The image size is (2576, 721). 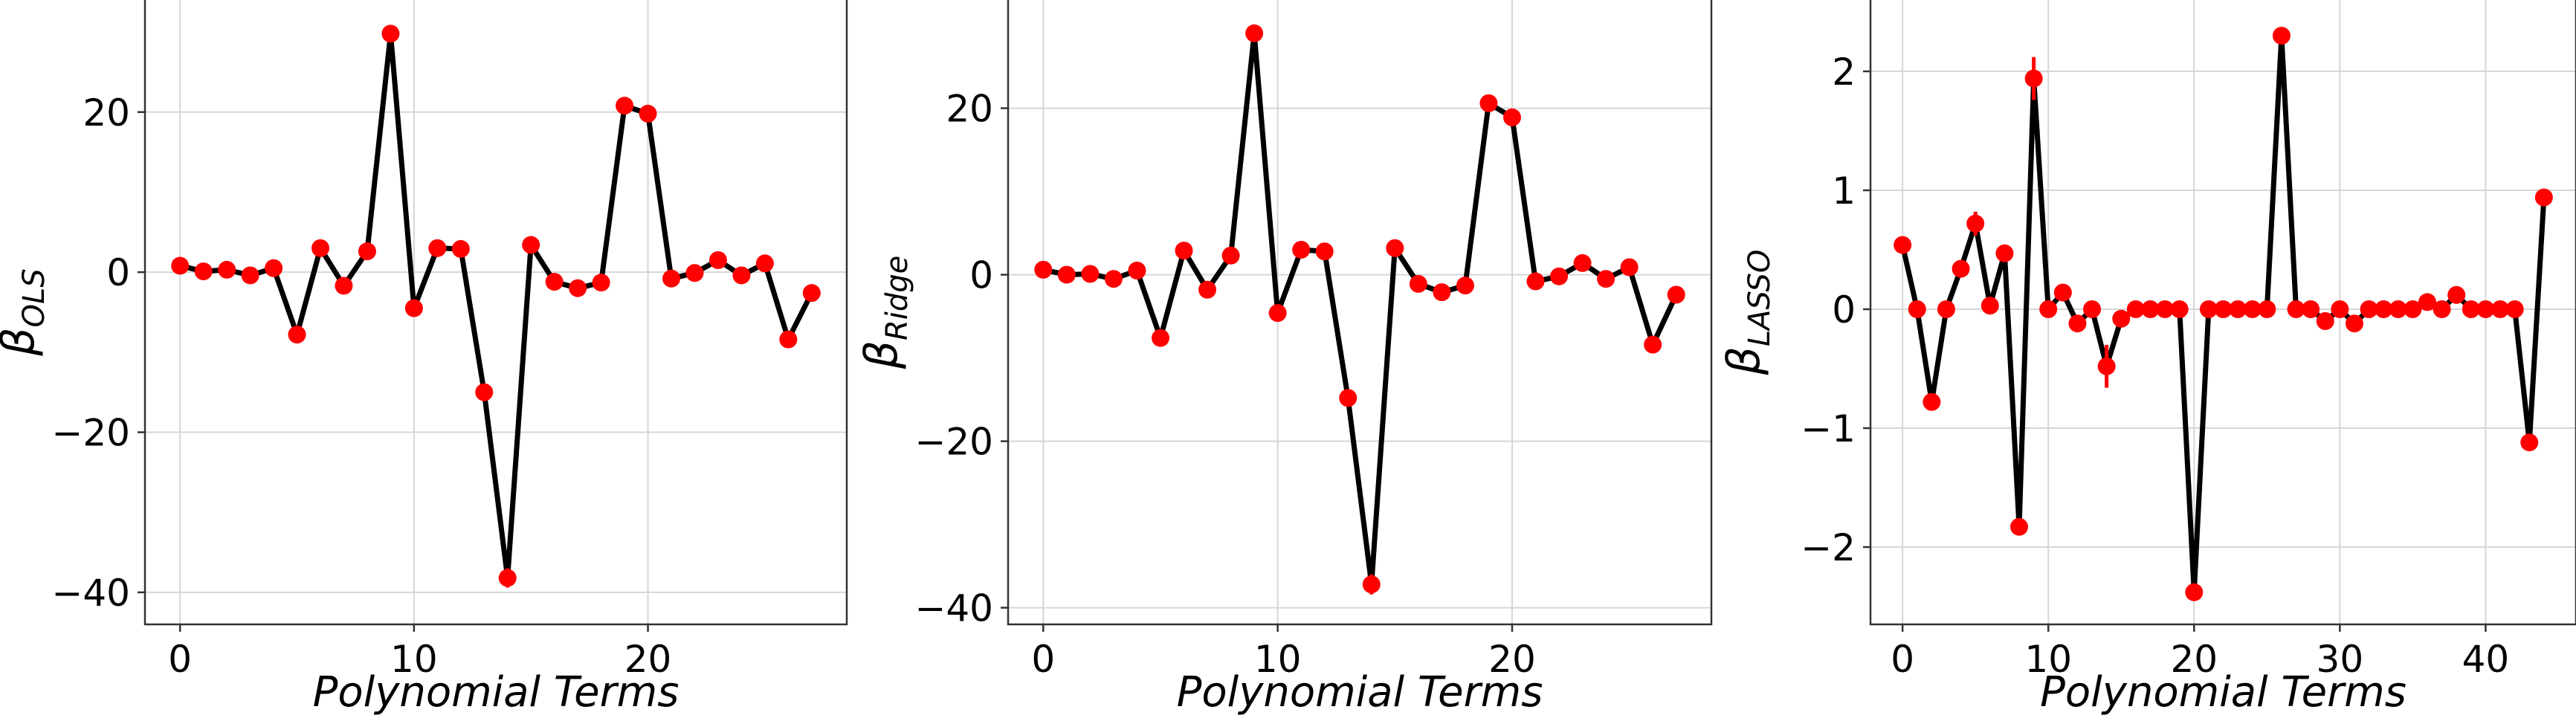 I want to click on y-axis-label-subscript: OLS, so click(x=34, y=297).